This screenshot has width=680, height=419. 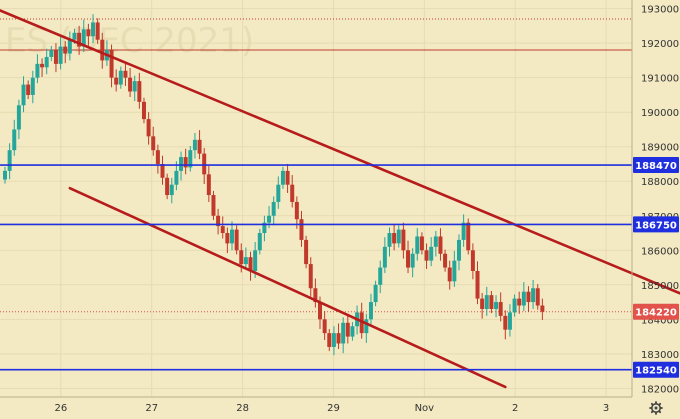 What do you see at coordinates (660, 389) in the screenshot?
I see `price-tick-label: 182000` at bounding box center [660, 389].